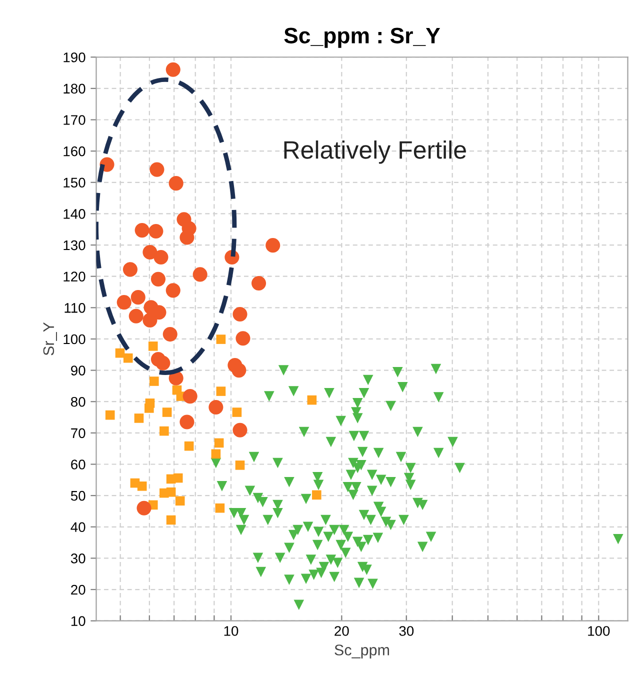 This screenshot has width=629, height=680. I want to click on y-tick-label: 30, so click(78, 559).